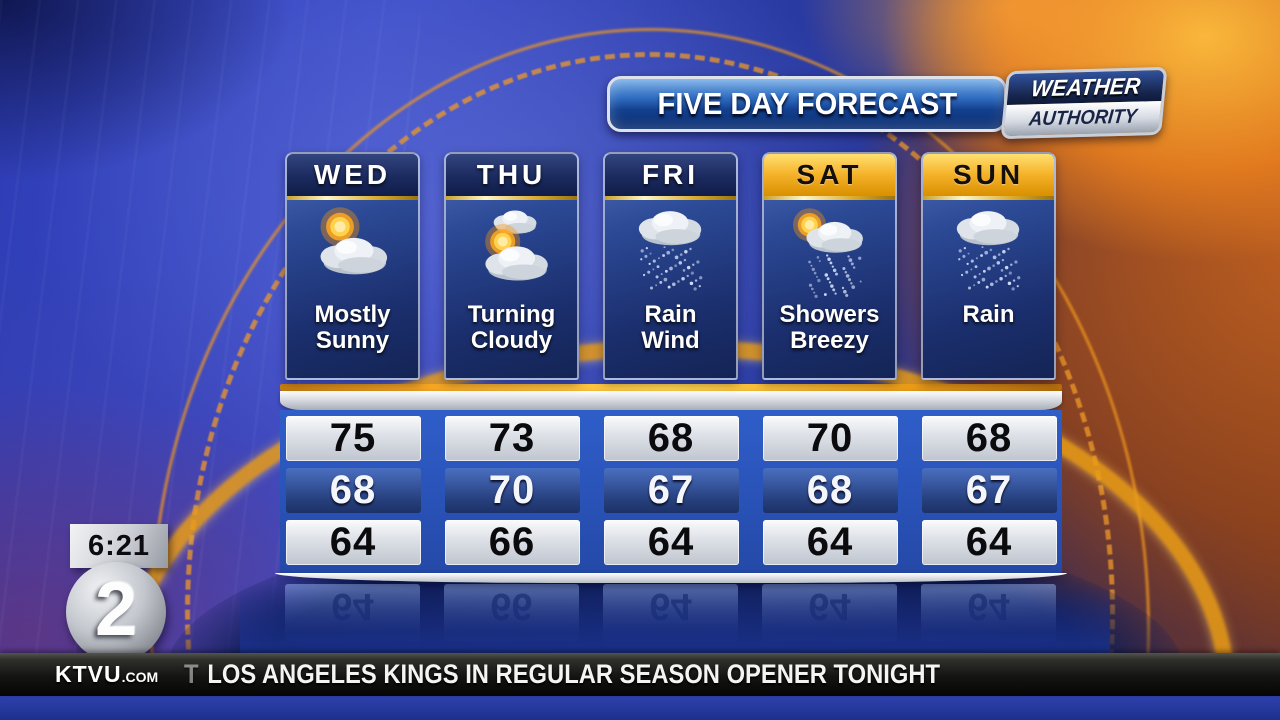 The height and width of the screenshot is (720, 1280). Describe the element at coordinates (671, 400) in the screenshot. I see `silver-shelf-strip` at that location.